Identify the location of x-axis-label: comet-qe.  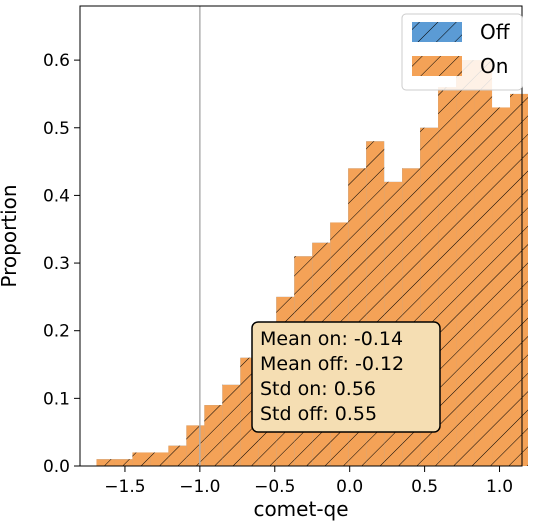
(300, 509).